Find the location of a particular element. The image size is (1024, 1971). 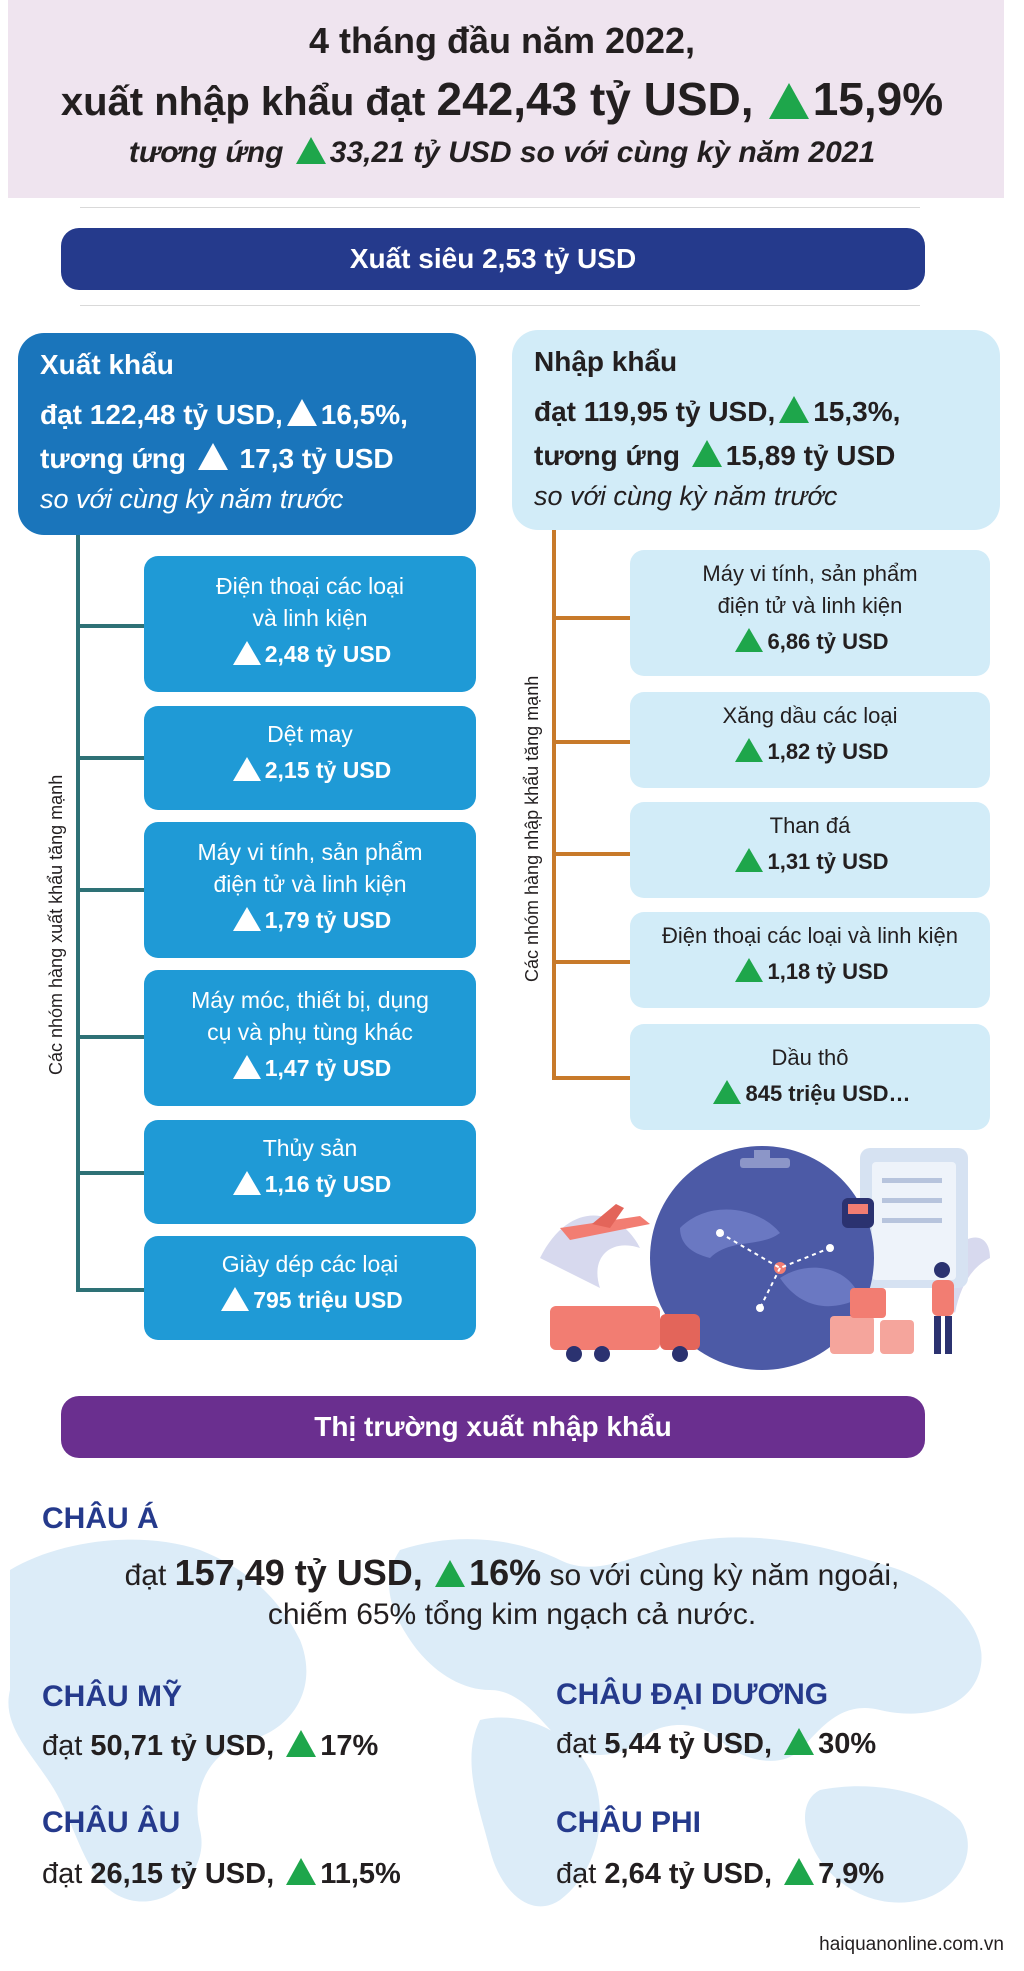

market-asia-line2: chiếm 65% tổng kim ngạch cả nước. is located at coordinates (512, 1614).